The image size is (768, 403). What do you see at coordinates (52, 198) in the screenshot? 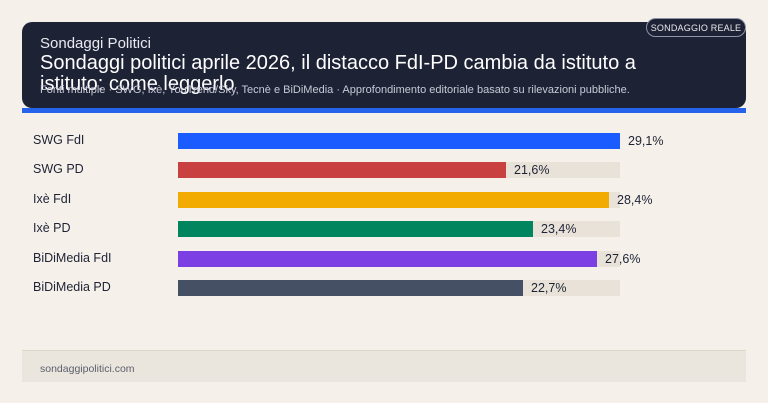
I see `category-label: Ixè FdI` at bounding box center [52, 198].